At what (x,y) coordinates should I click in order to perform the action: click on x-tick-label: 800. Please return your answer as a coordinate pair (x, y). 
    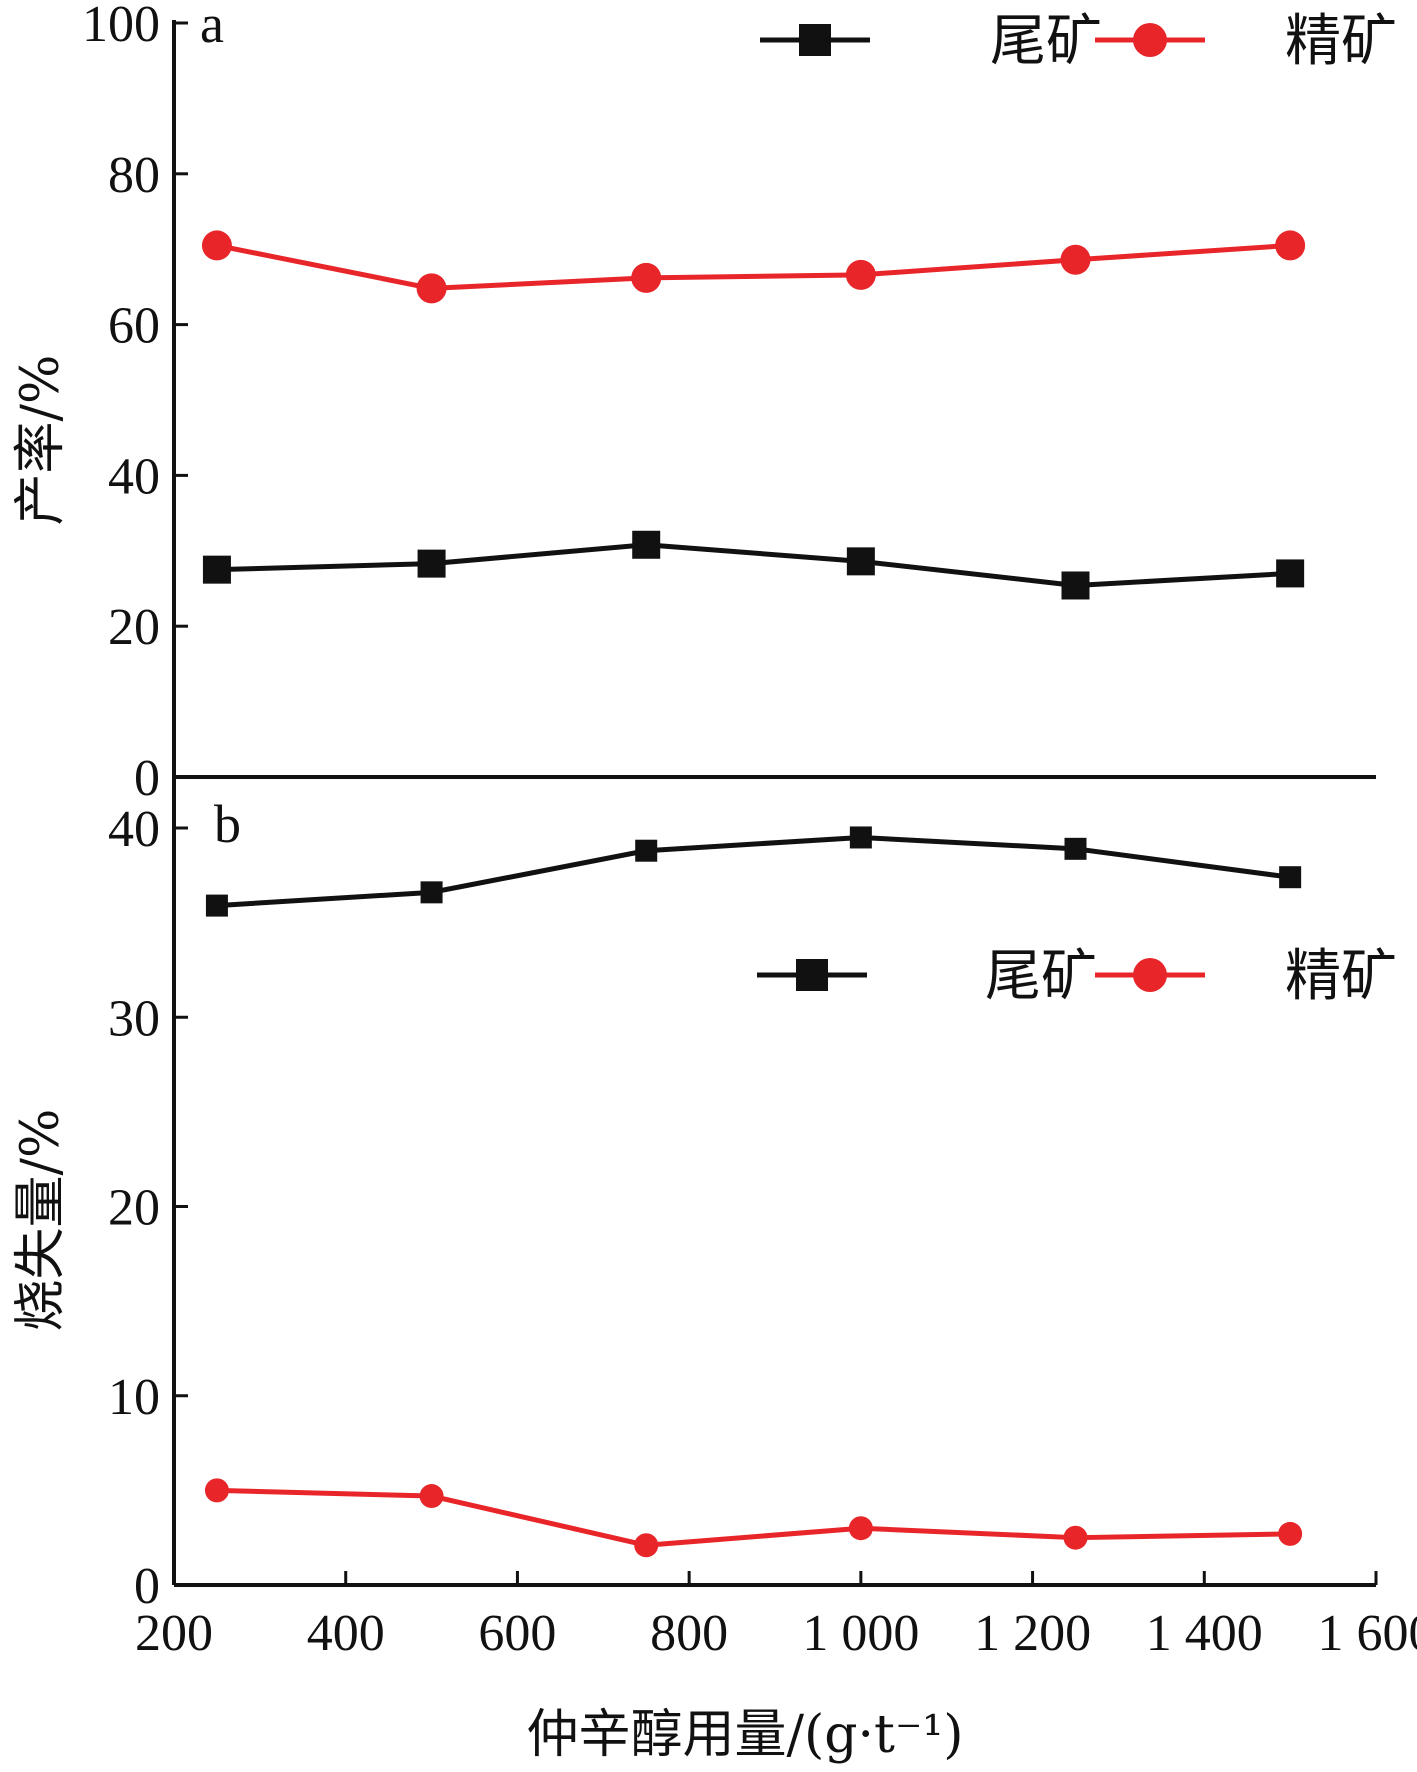
    Looking at the image, I should click on (689, 1633).